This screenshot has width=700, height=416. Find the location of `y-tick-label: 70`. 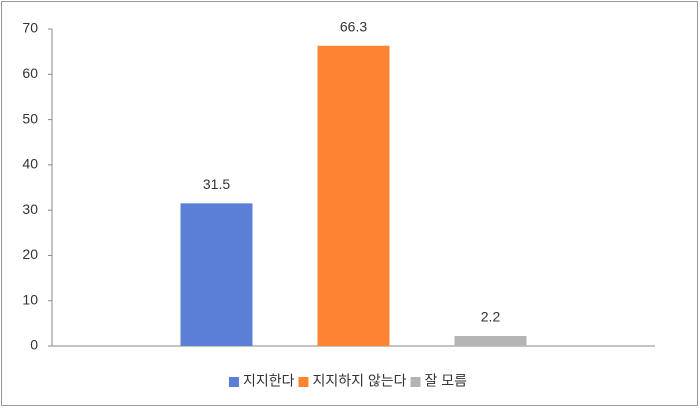

y-tick-label: 70 is located at coordinates (30, 28).